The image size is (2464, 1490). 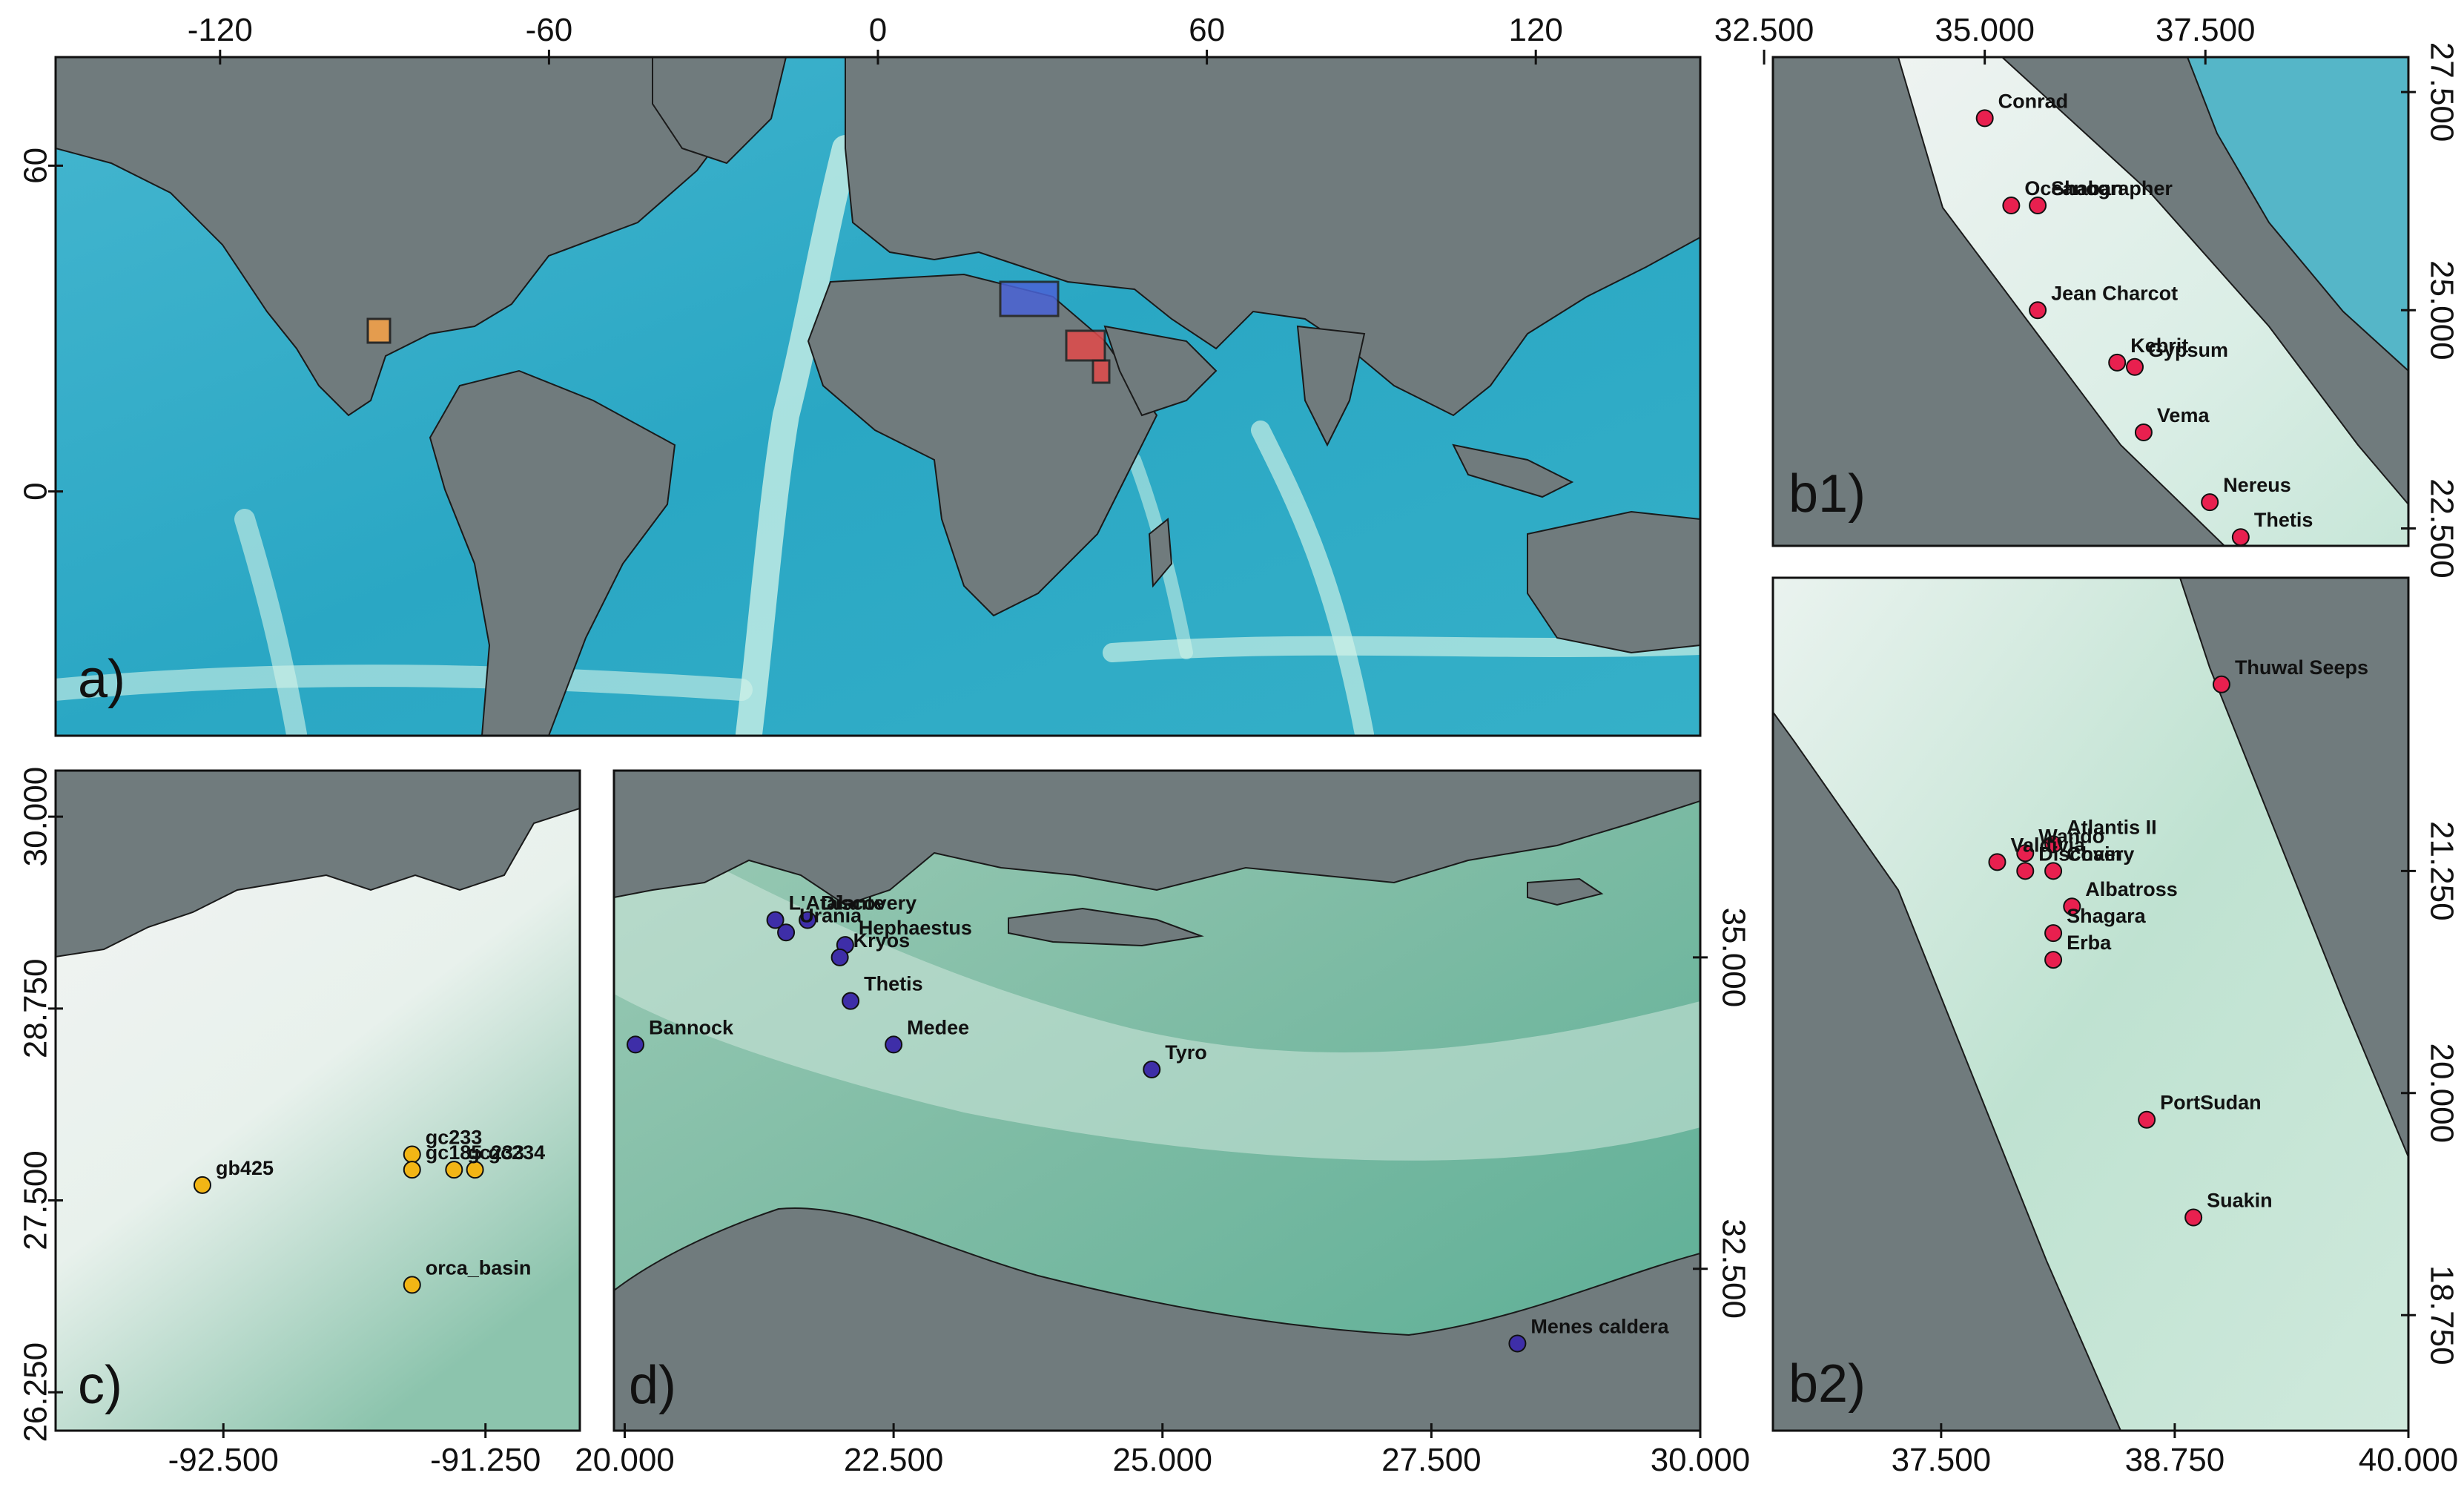 I want to click on x-tick-label: 25.000, so click(x=1162, y=1460).